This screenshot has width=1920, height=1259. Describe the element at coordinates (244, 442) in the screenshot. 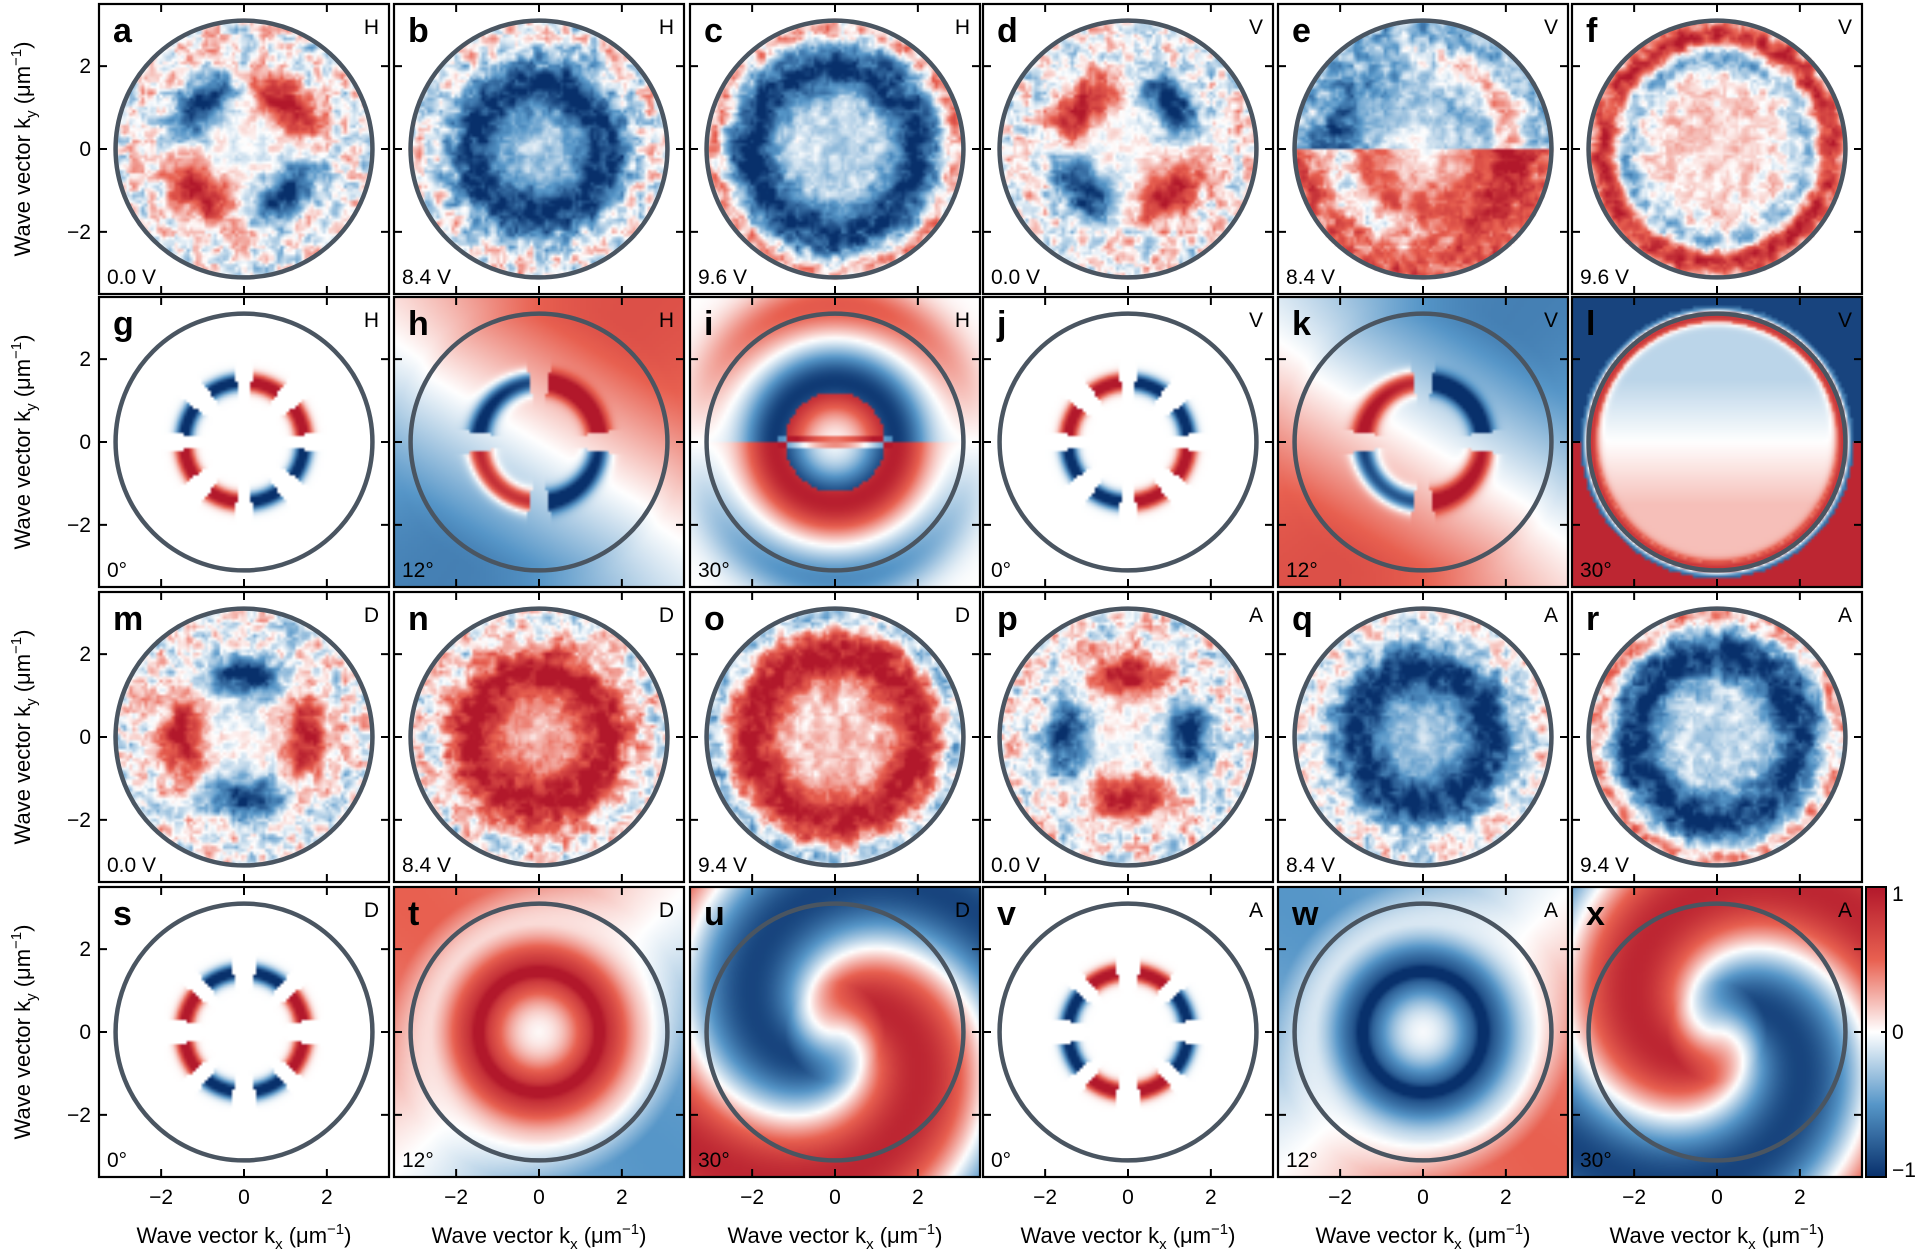

I see `aperture-circle-g` at that location.